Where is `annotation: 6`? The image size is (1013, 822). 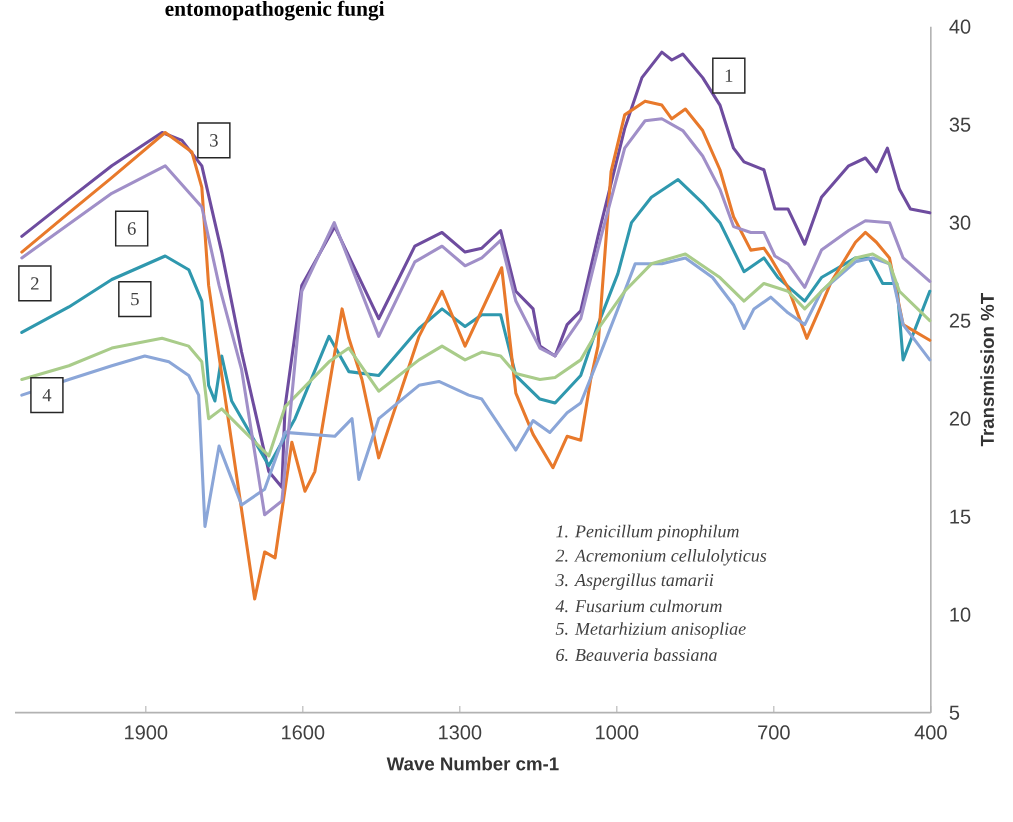 annotation: 6 is located at coordinates (131, 228).